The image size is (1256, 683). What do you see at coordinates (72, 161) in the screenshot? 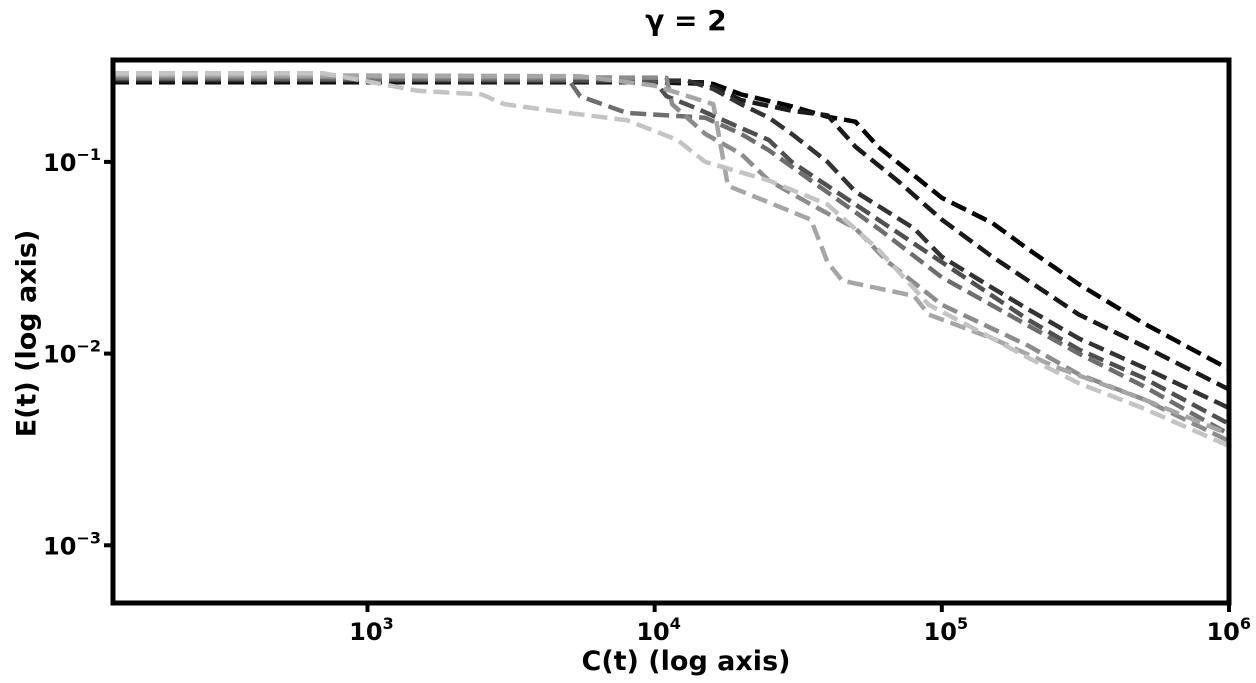
I see `y-tick-label-1: 10⁻¹` at bounding box center [72, 161].